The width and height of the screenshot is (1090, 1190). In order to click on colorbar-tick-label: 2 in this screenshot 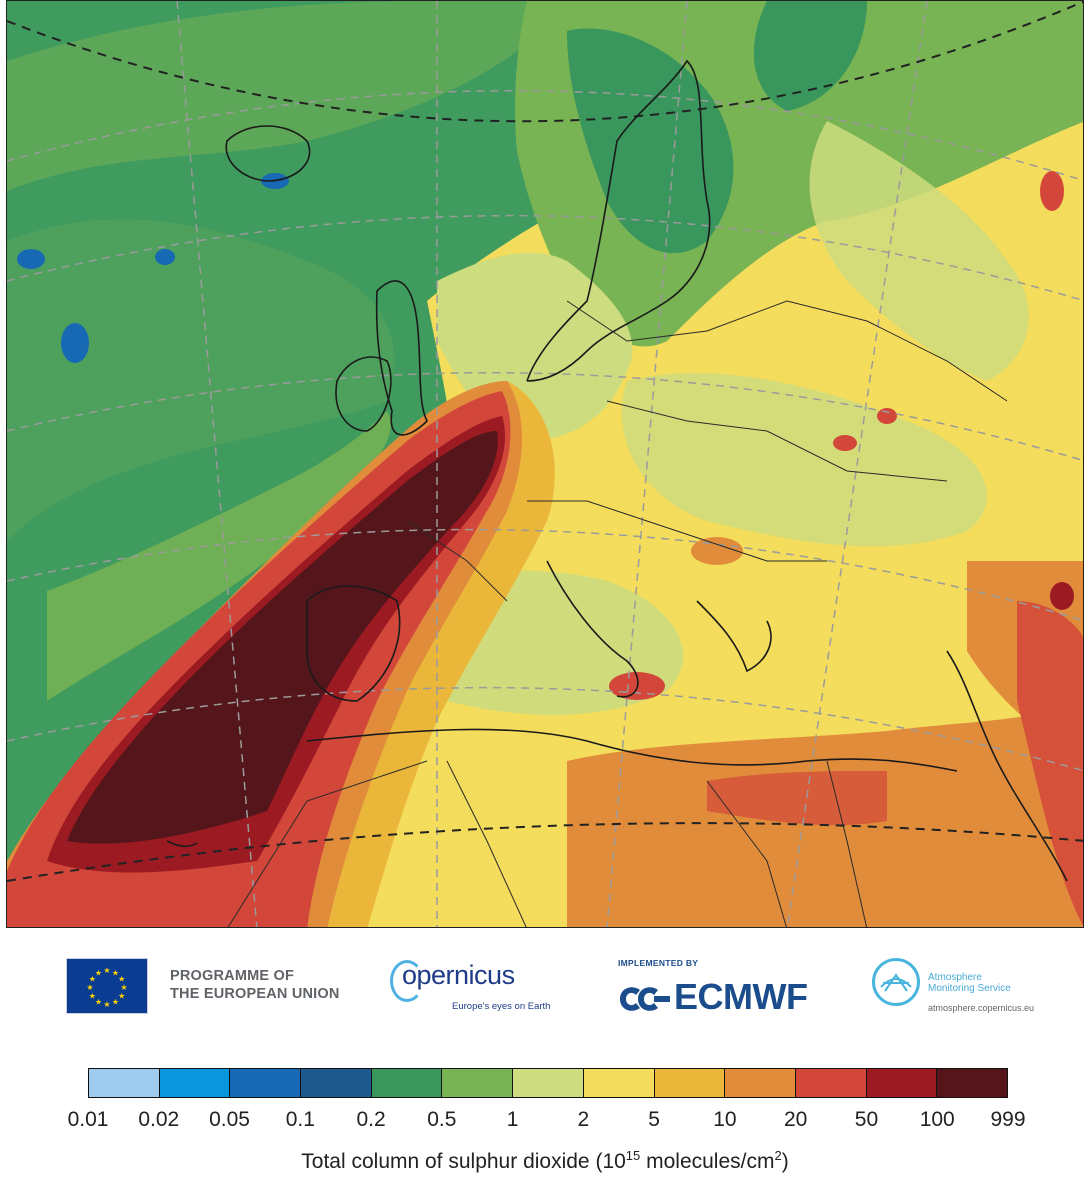, I will do `click(583, 1119)`.